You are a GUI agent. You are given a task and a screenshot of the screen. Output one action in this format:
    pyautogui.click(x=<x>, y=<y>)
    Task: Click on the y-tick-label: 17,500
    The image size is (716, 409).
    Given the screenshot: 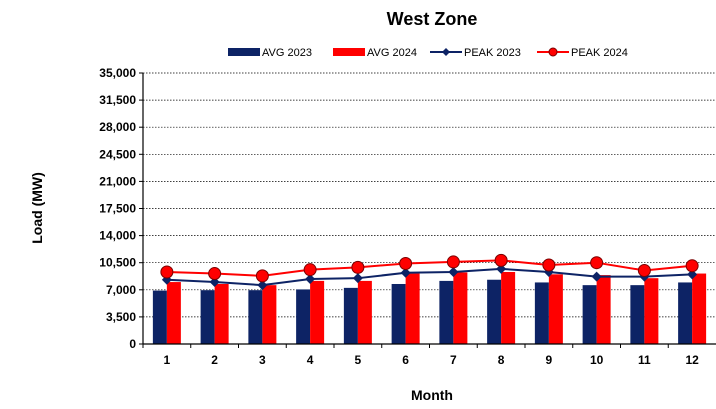 What is the action you would take?
    pyautogui.click(x=117, y=209)
    